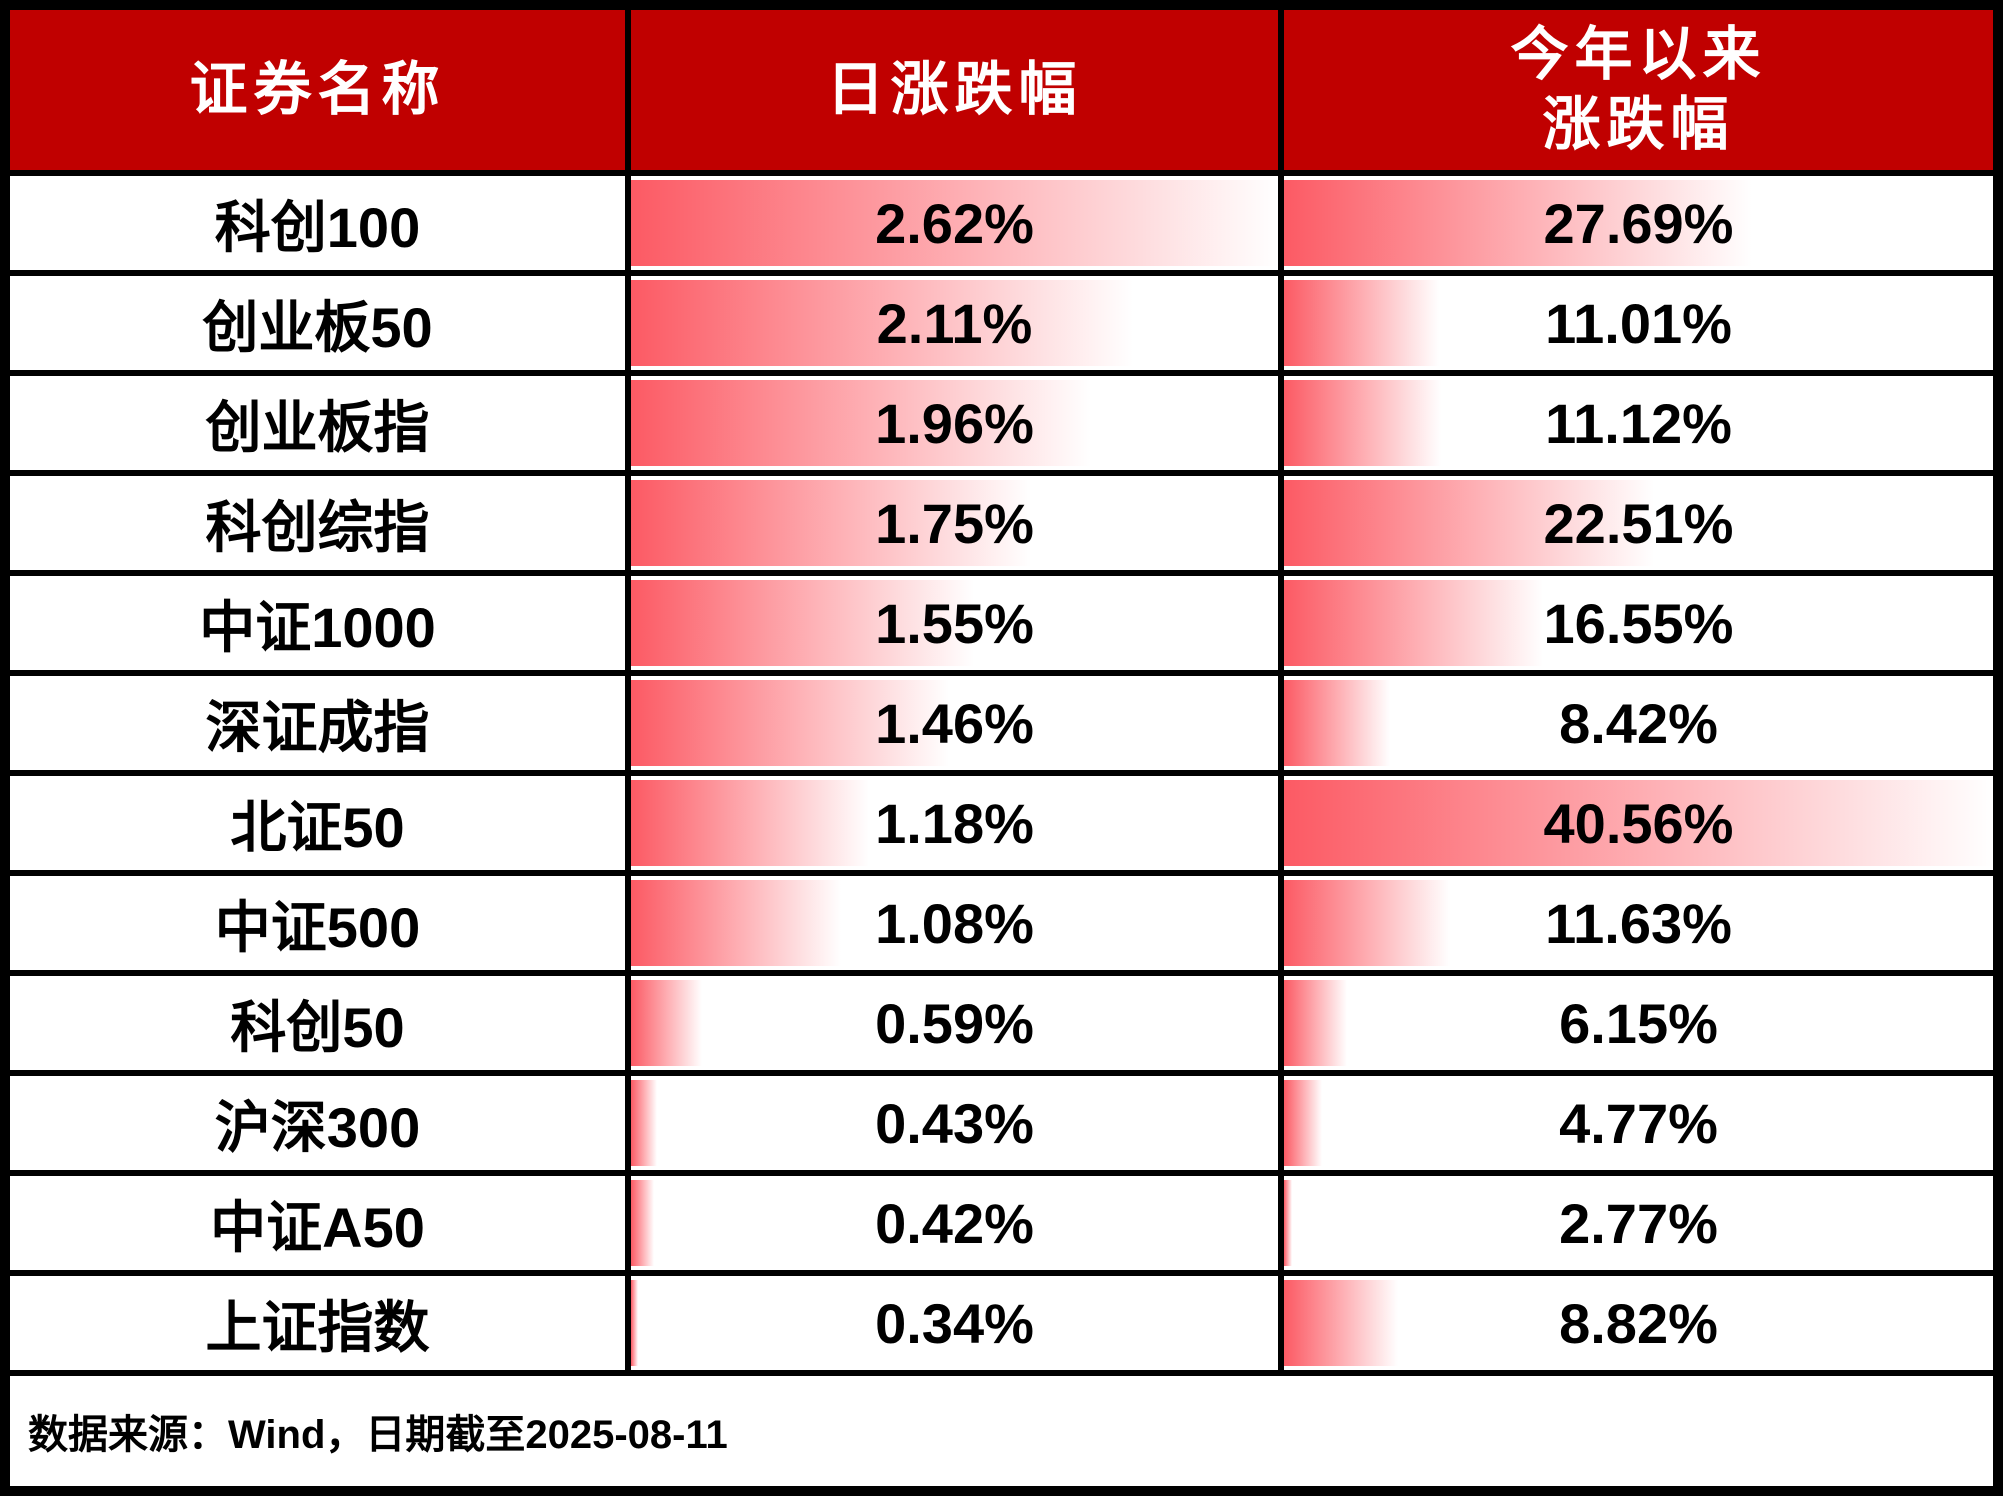  I want to click on daily-change-cell: 1.46%, so click(954, 723).